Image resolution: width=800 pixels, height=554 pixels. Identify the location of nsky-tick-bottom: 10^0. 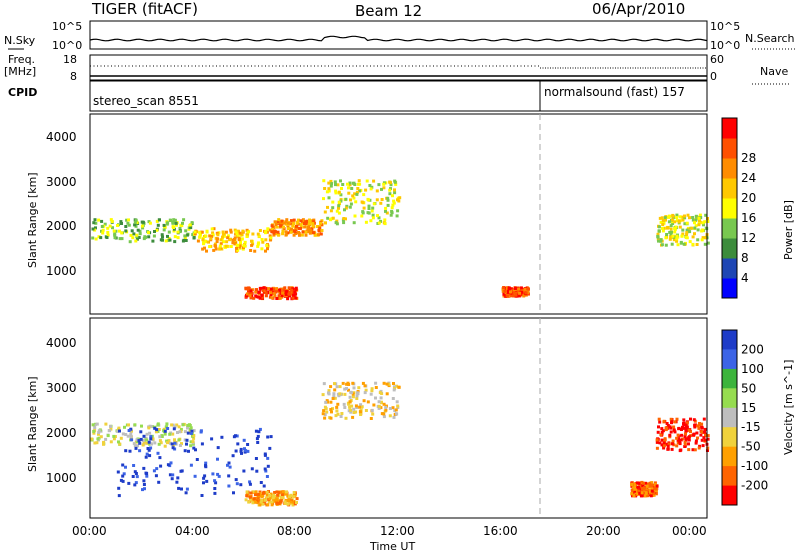
(67, 45).